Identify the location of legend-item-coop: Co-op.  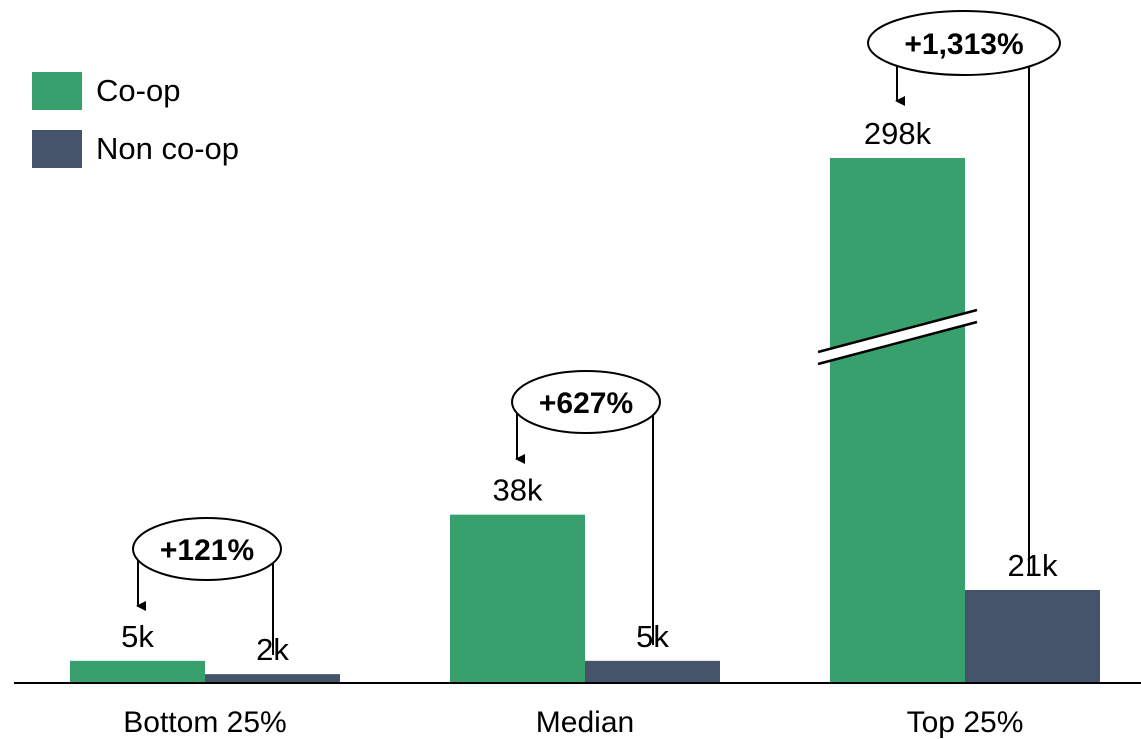
(135, 91).